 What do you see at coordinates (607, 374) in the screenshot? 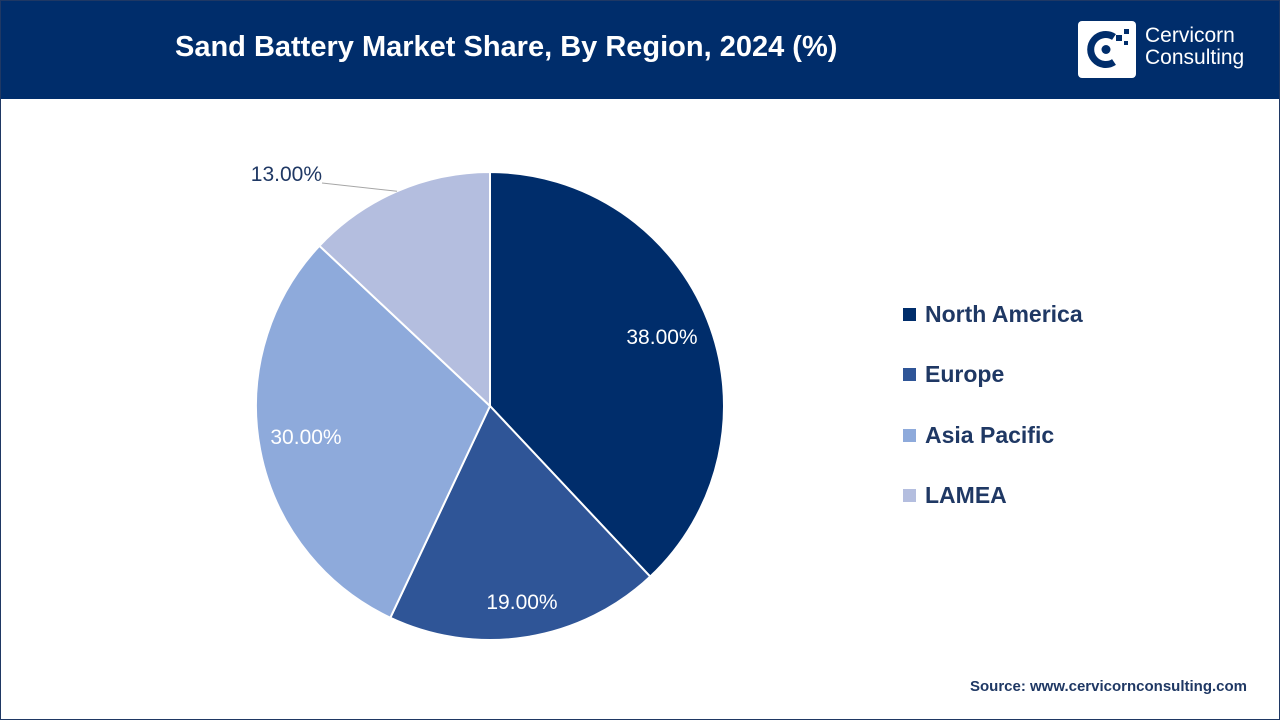
I see `pie-slice-north-america` at bounding box center [607, 374].